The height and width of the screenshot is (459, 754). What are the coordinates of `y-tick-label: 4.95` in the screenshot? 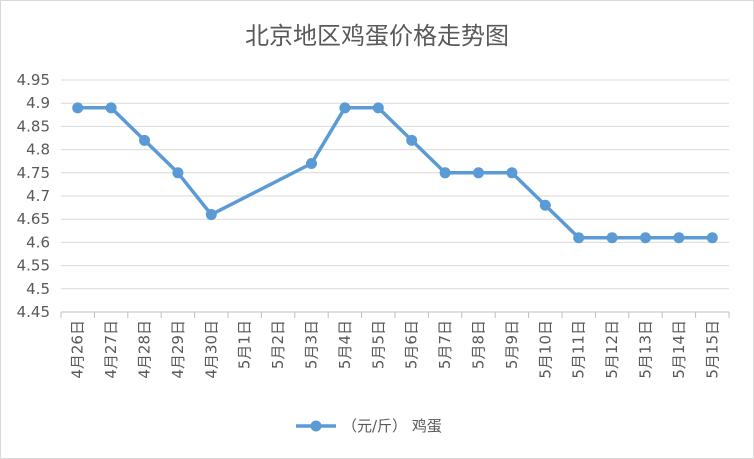 It's located at (33, 80).